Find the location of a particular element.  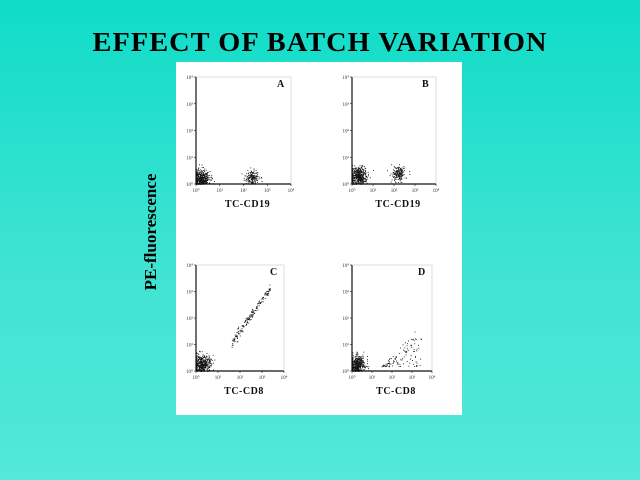

x-tick-label: 10⁰ is located at coordinates (351, 378).